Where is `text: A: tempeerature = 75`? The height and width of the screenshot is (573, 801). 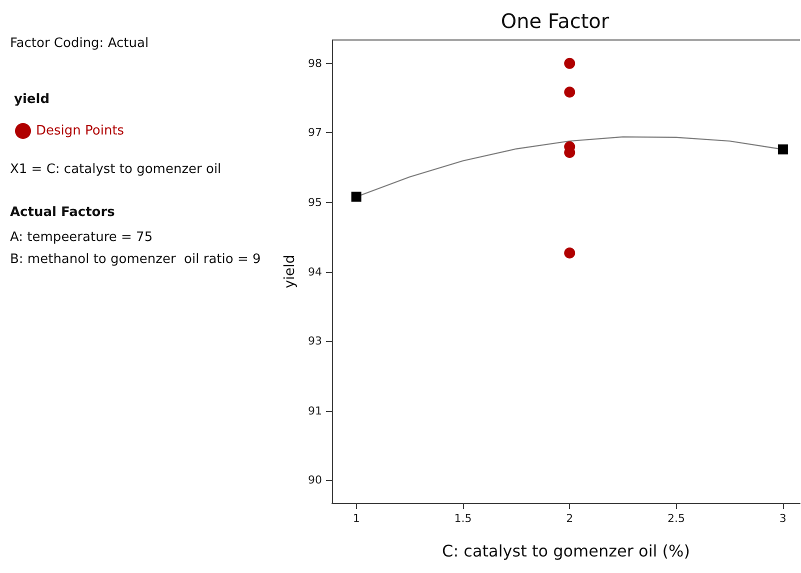 text: A: tempeerature = 75 is located at coordinates (81, 237).